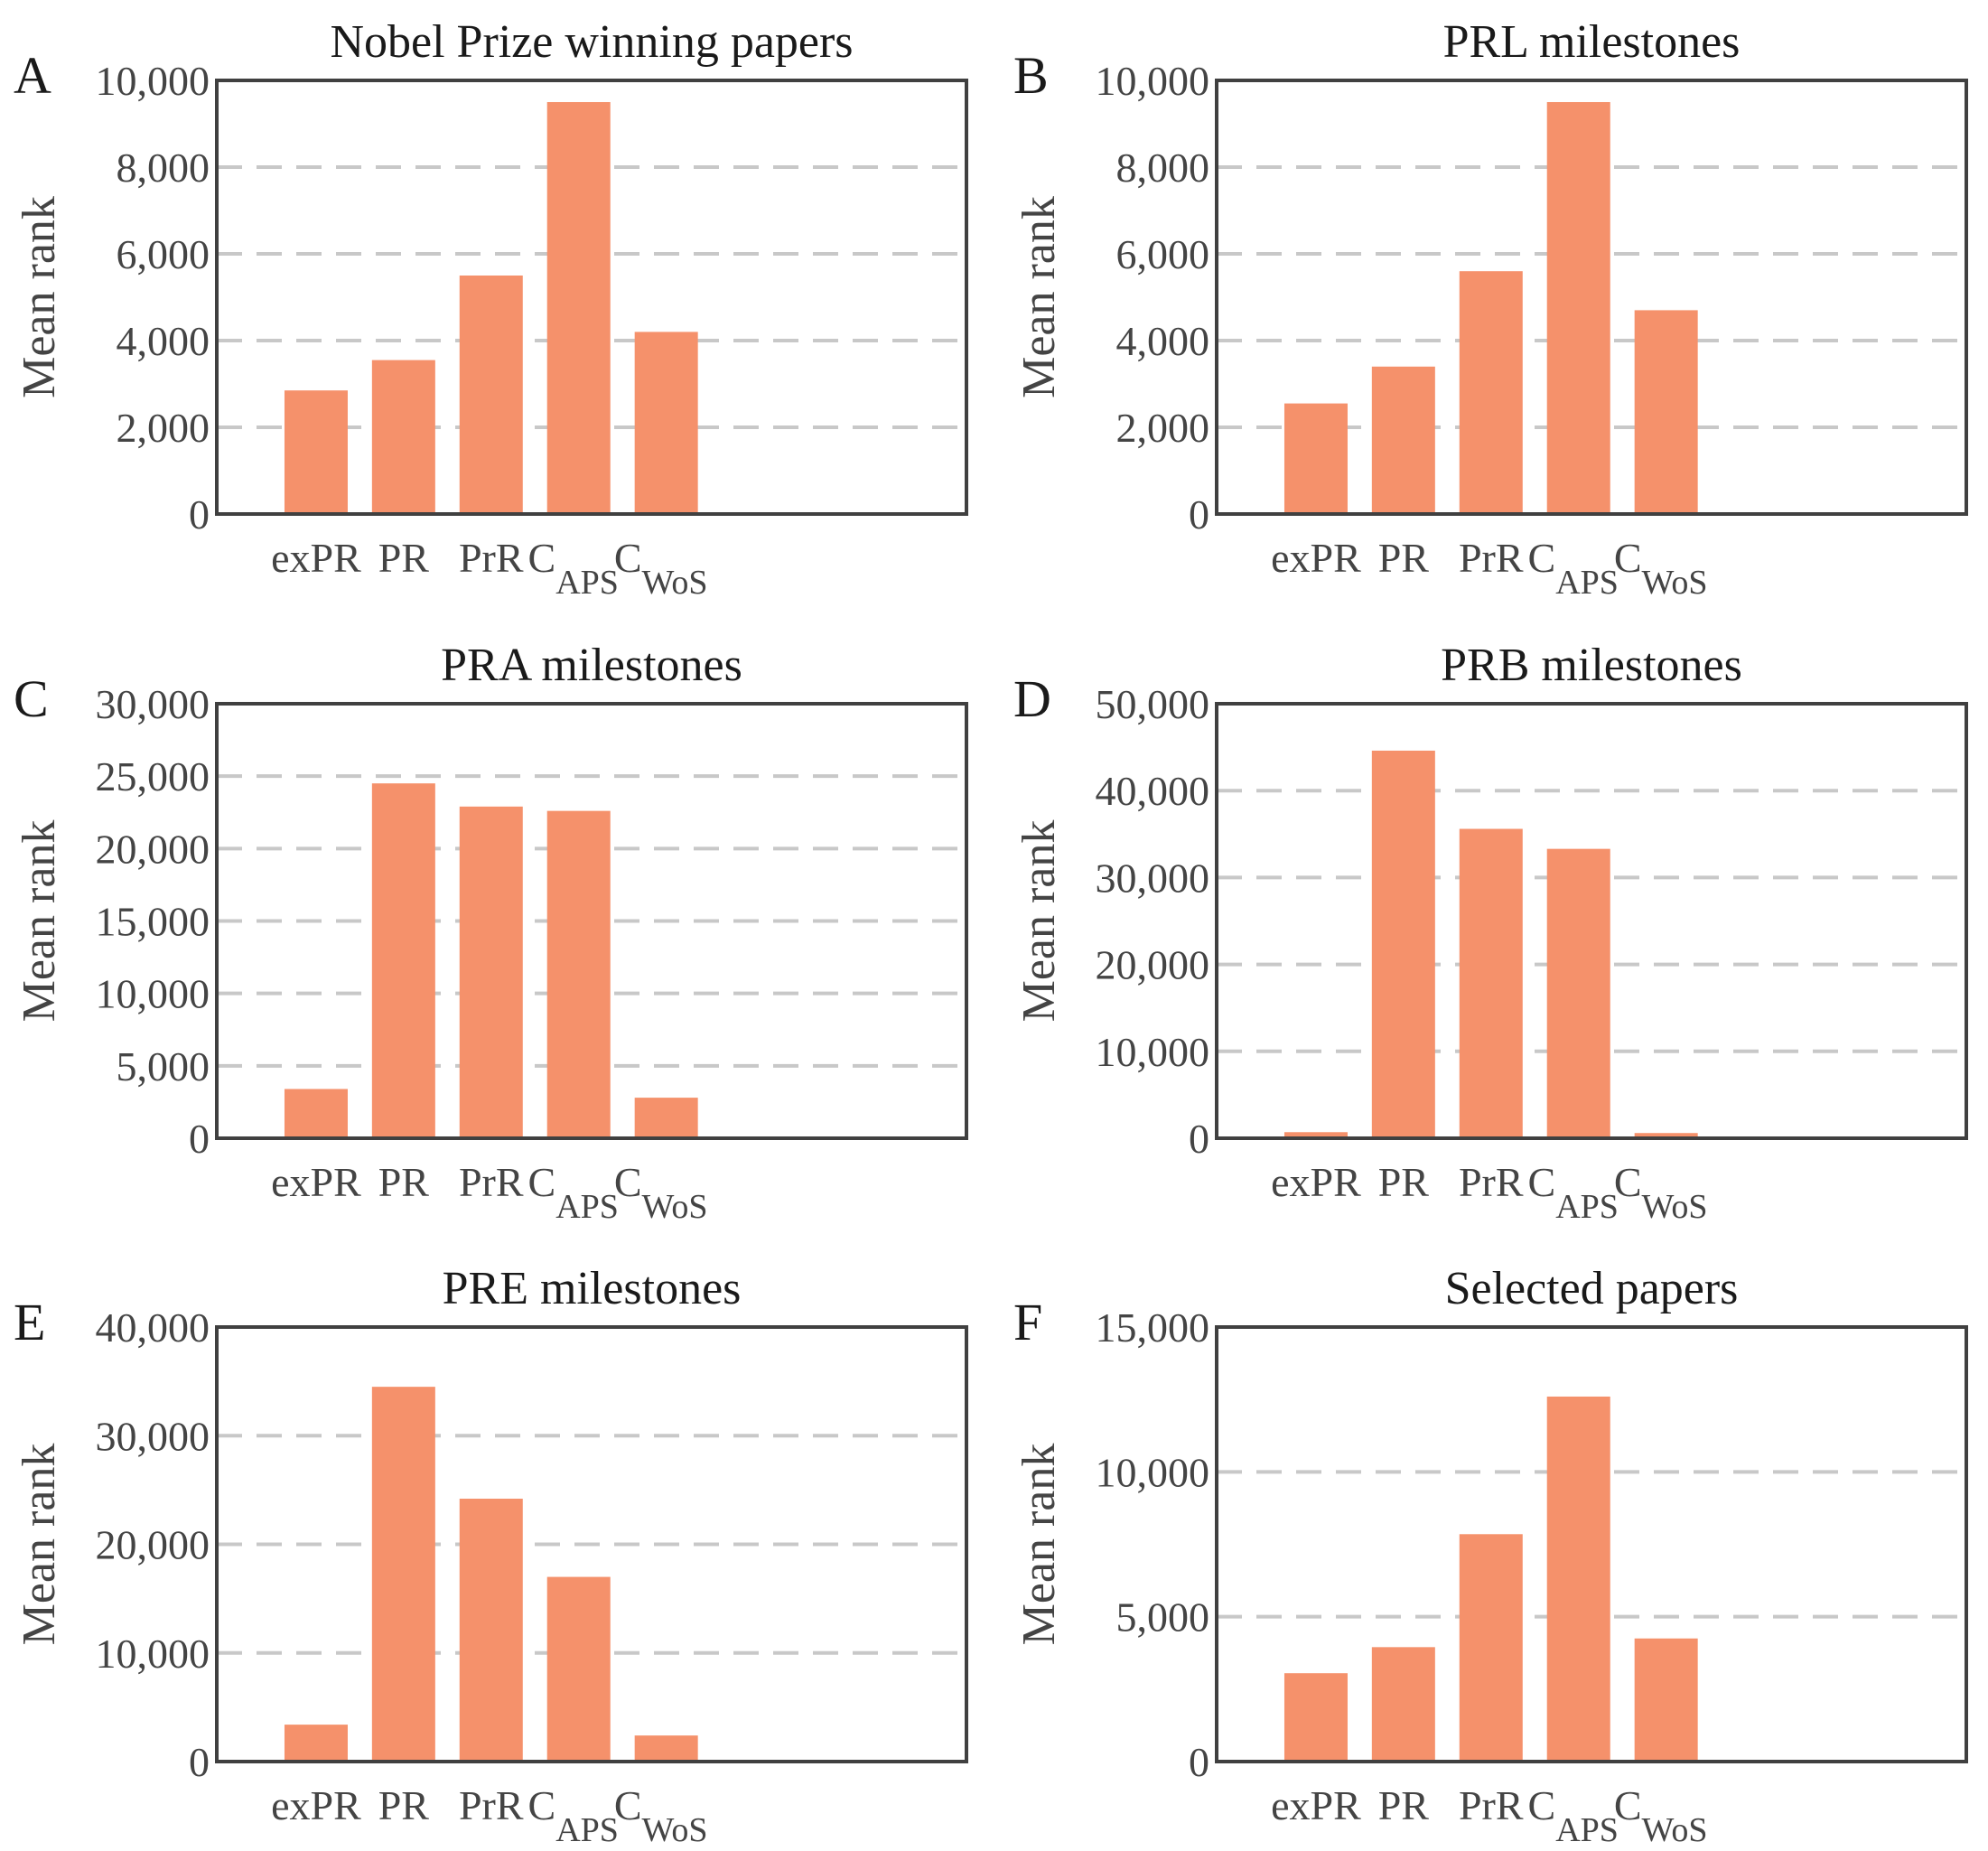  Describe the element at coordinates (31, 699) in the screenshot. I see `panel-letter: C` at that location.